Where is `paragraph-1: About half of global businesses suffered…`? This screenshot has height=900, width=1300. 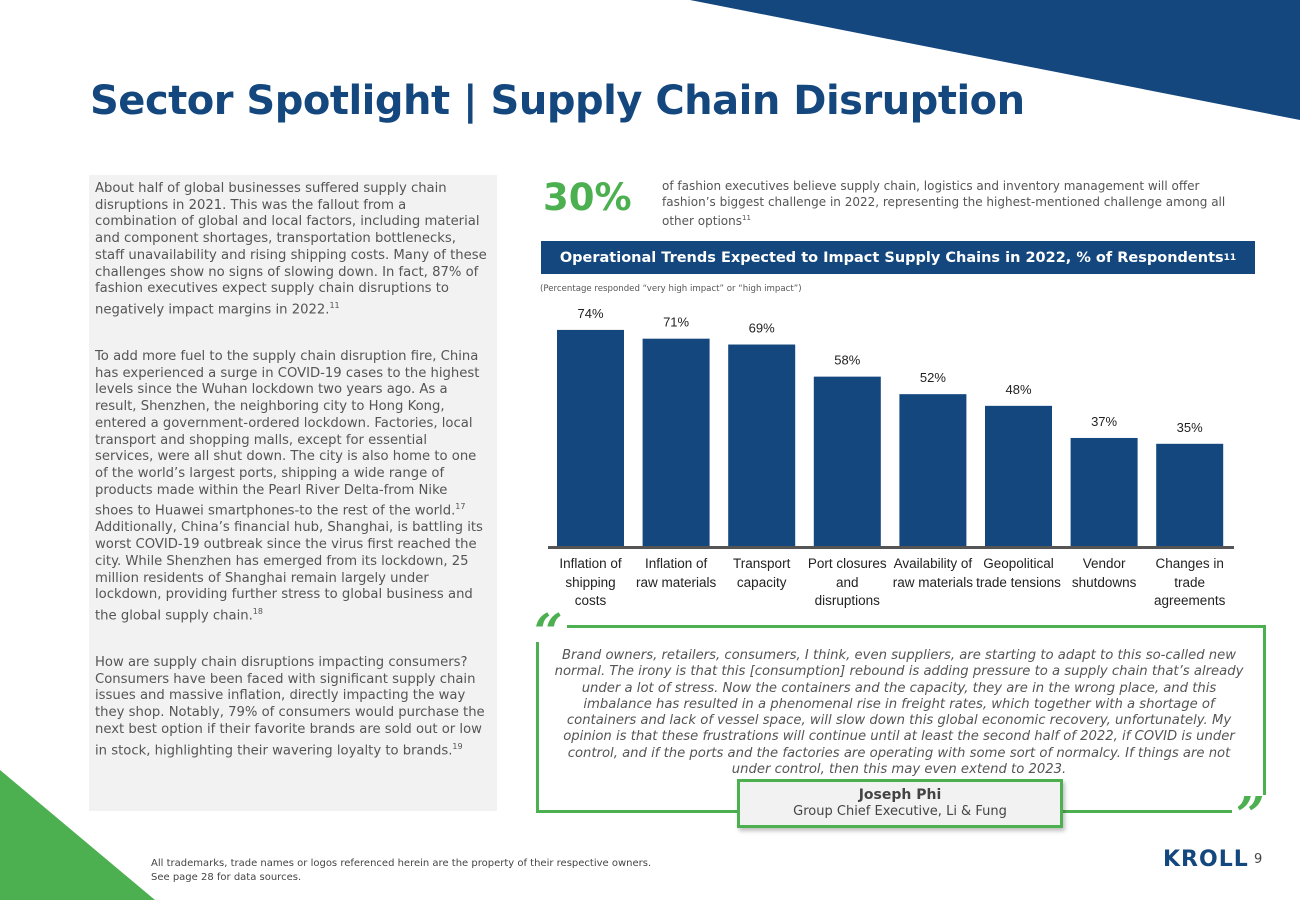
paragraph-1: About half of global businesses suffered… is located at coordinates (291, 249).